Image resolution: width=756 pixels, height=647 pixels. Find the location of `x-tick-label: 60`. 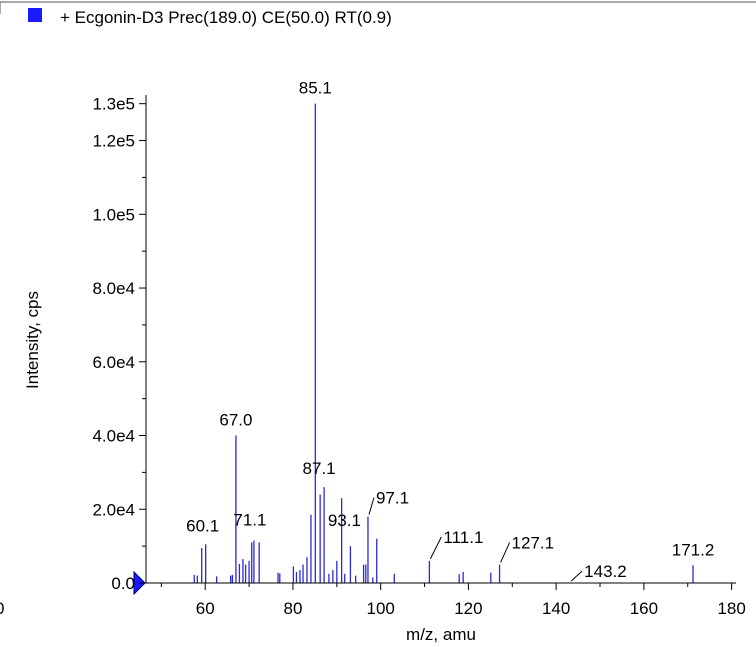

x-tick-label: 60 is located at coordinates (205, 608).